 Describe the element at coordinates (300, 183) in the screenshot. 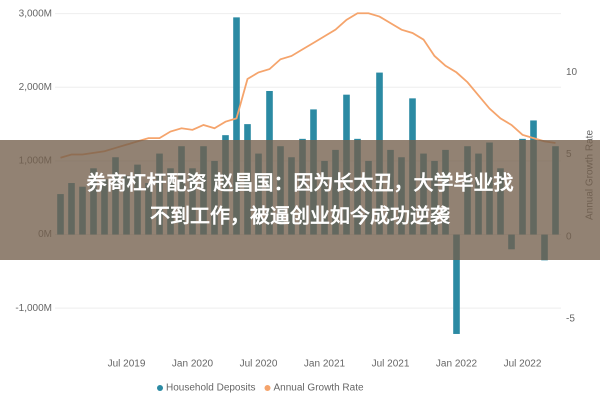

I see `caption-line: 券商杠杆配资 赵昌国：因为长太丑，大学毕业找` at that location.